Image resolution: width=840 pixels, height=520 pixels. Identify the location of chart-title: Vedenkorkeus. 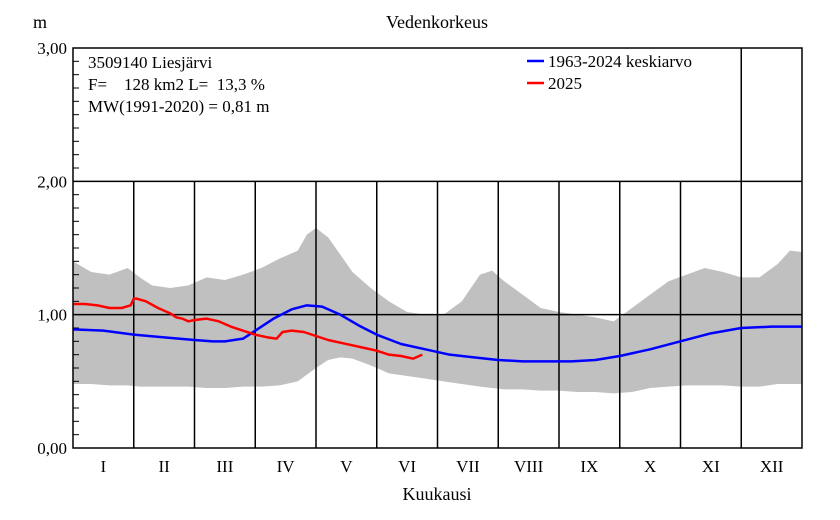
(437, 22).